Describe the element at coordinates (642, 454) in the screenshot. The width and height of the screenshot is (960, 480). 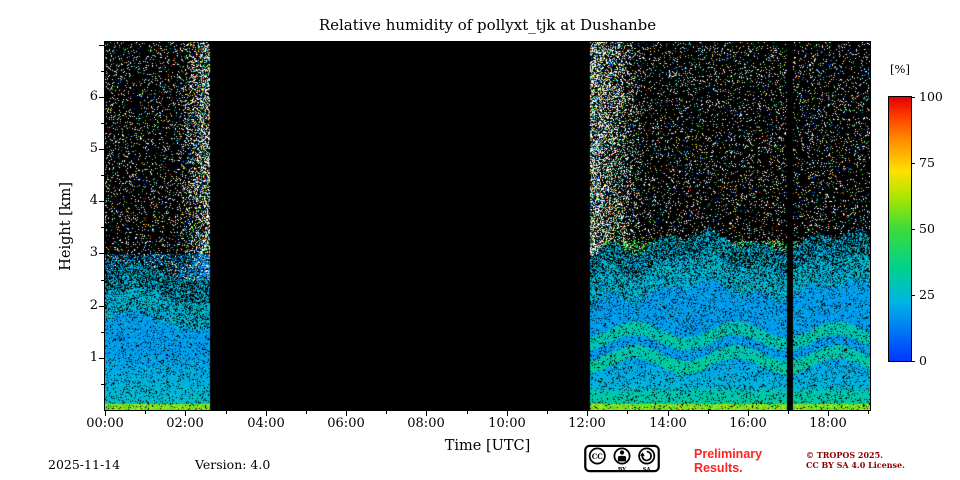
I see `sa-arrow-head` at that location.